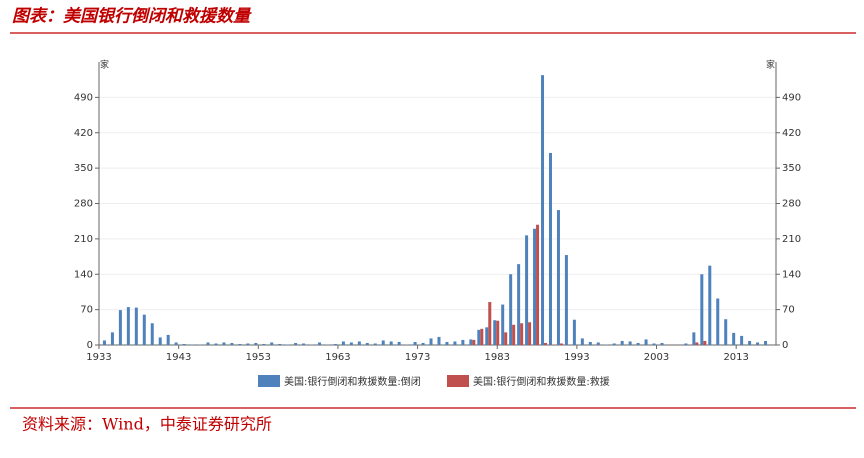  Describe the element at coordinates (258, 357) in the screenshot. I see `x-tick-label: 1953` at that location.